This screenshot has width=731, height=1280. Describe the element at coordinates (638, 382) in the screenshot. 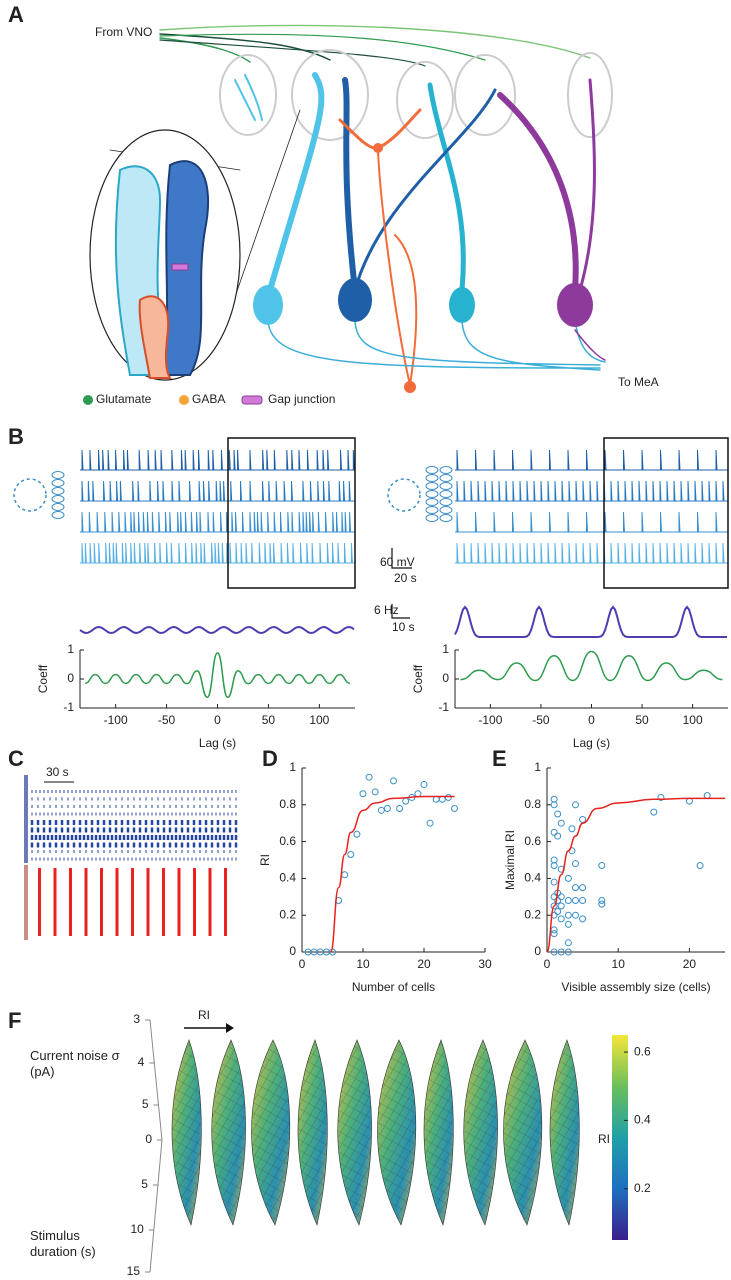

I see `annotation: To MeA` at that location.